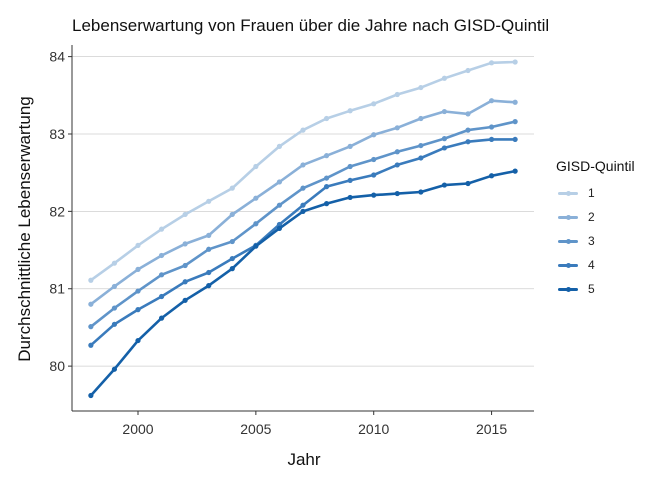  I want to click on x-tick-label: 2010, so click(373, 429).